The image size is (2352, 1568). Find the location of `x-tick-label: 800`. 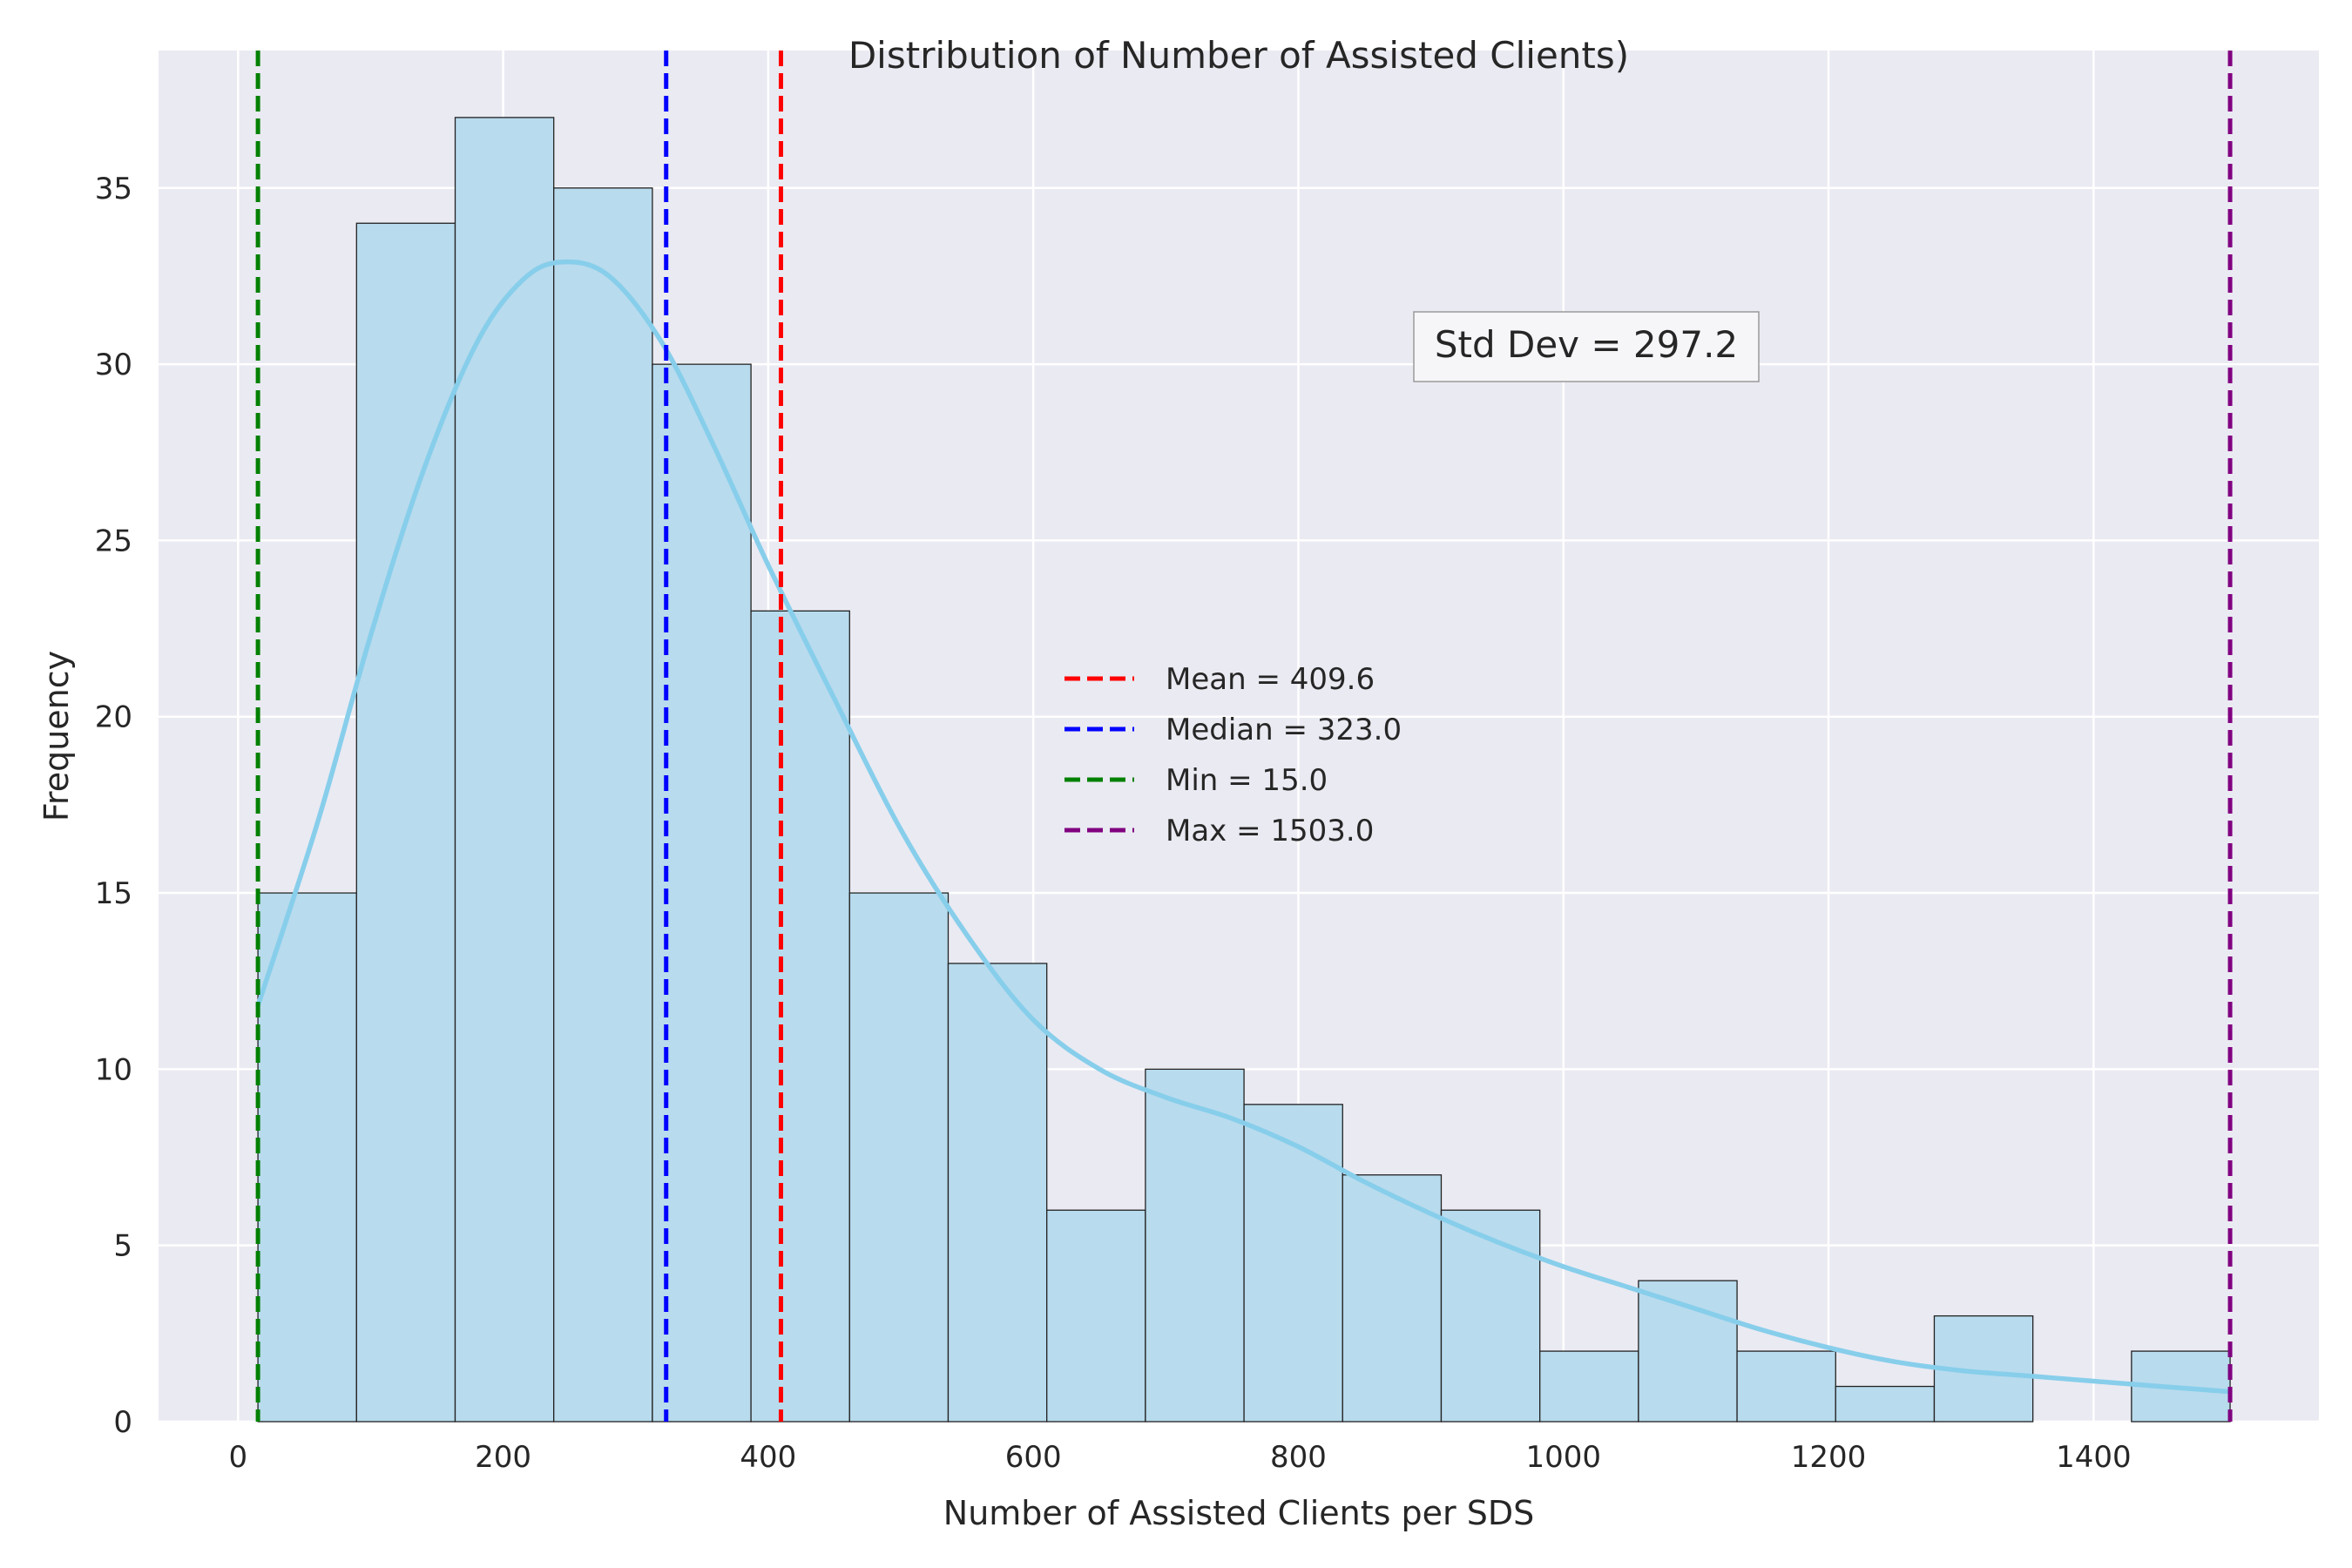

x-tick-label: 800 is located at coordinates (1299, 1457).